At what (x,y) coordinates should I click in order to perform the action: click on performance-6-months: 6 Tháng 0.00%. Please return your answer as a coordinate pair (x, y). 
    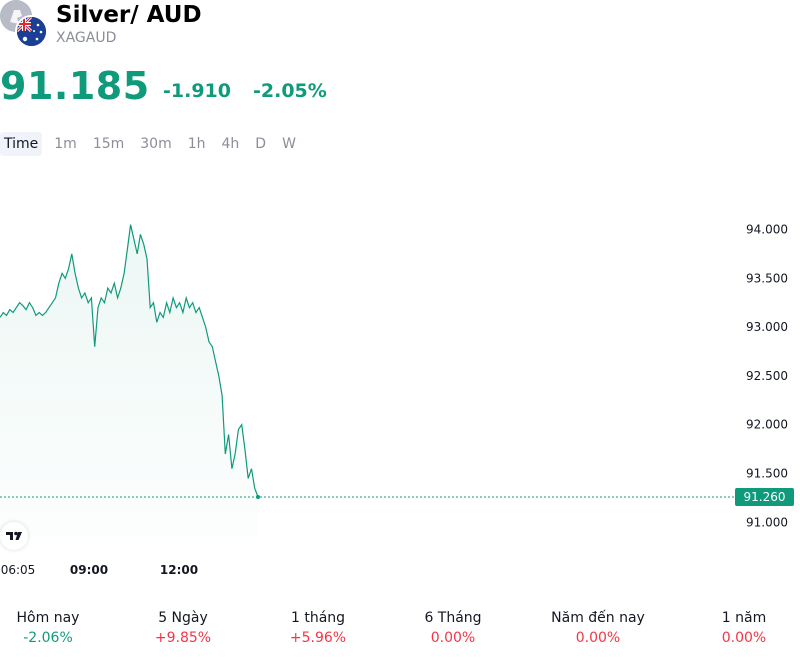
    Looking at the image, I should click on (453, 628).